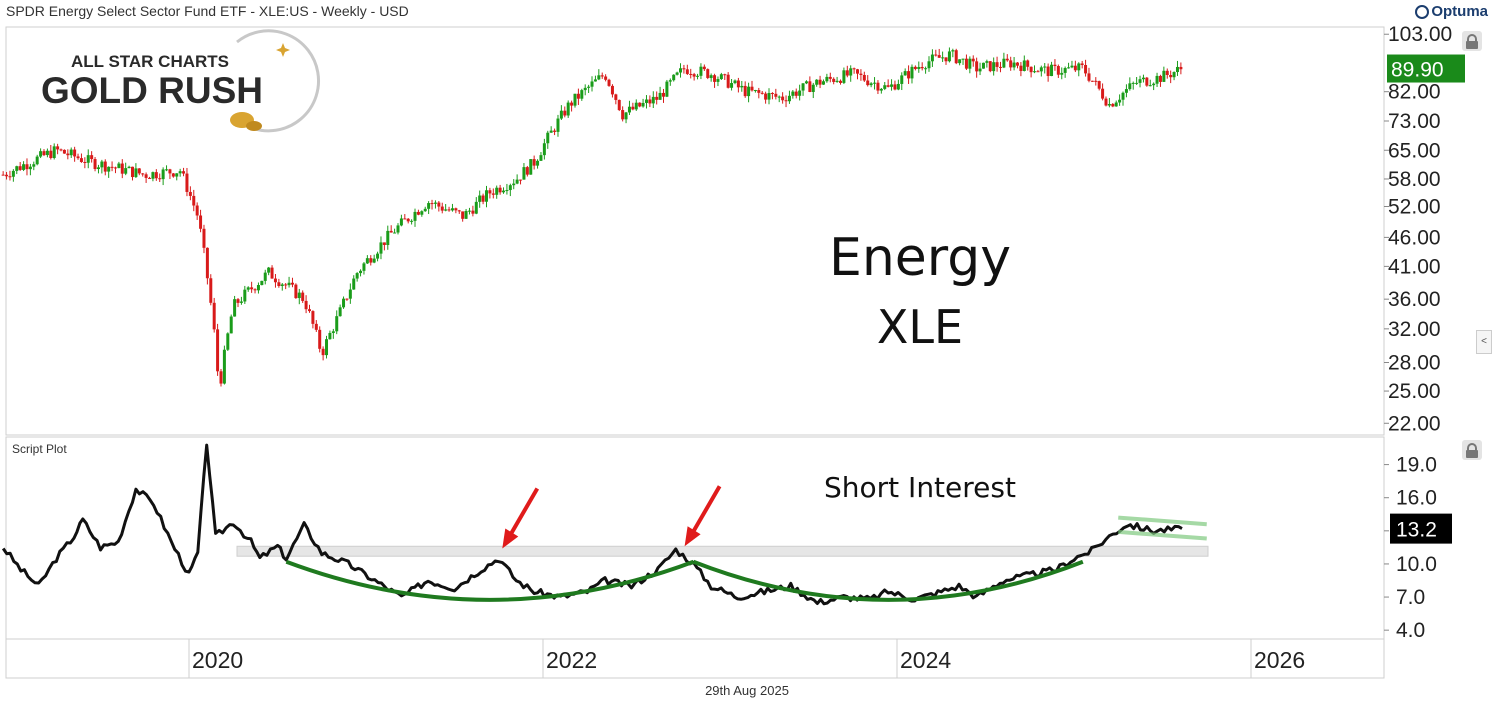 This screenshot has height=708, width=1494. What do you see at coordinates (1472, 450) in the screenshot?
I see `indicator-lock-icon` at bounding box center [1472, 450].